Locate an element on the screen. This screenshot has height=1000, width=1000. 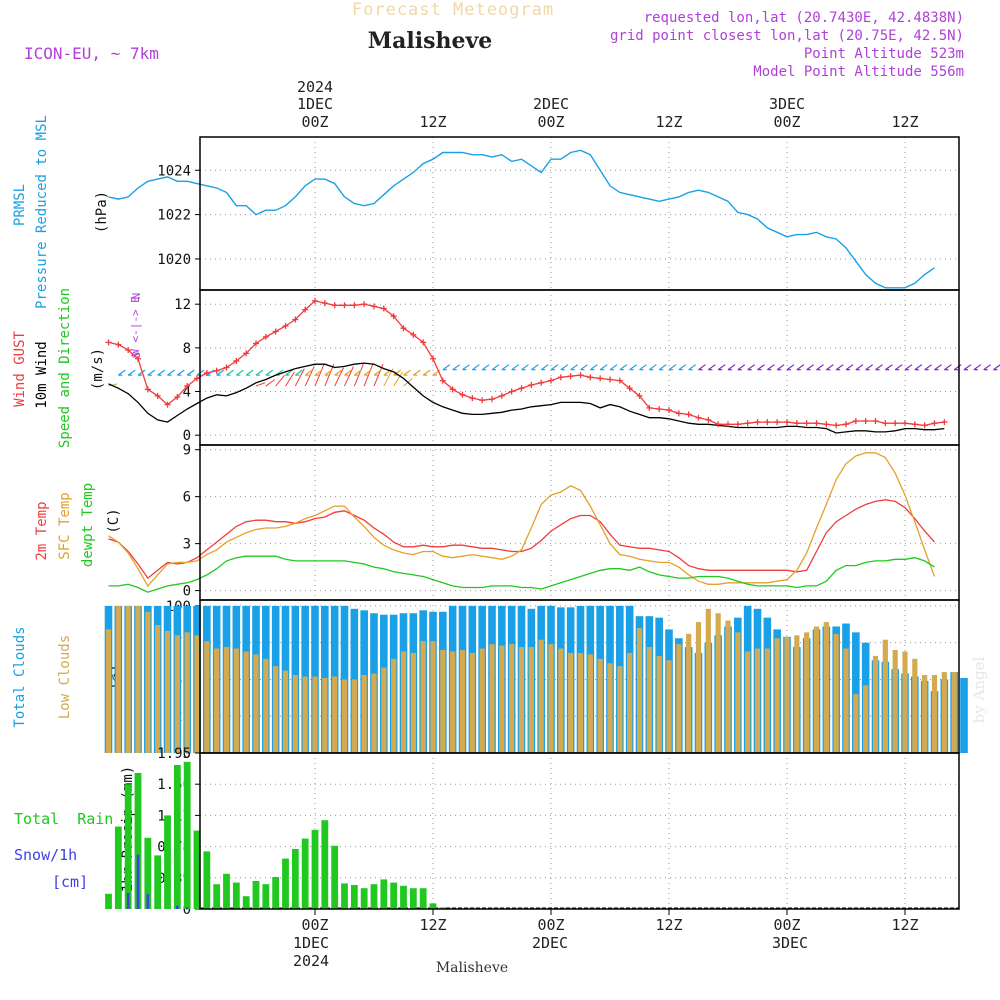
bottom-hour-1: 00Z is located at coordinates (314, 925).